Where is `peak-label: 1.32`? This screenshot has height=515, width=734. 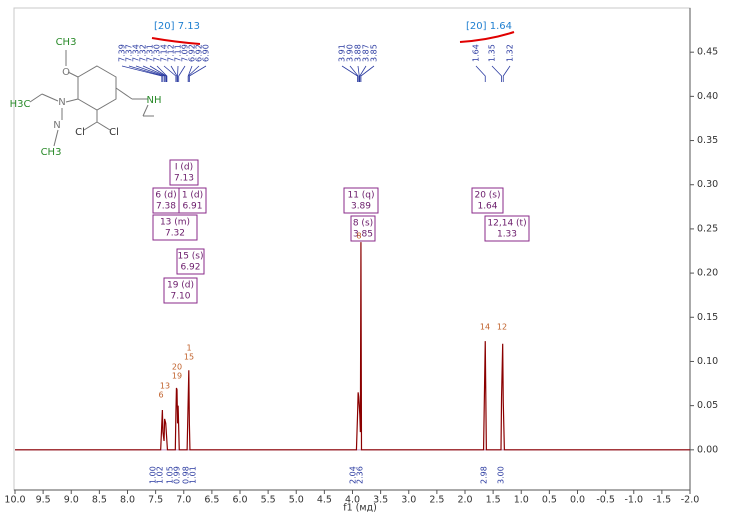 peak-label: 1.32 is located at coordinates (510, 53).